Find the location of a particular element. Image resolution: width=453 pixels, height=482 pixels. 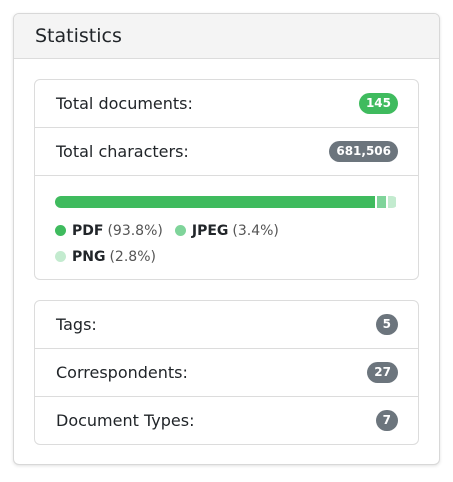

stat-row: Total characters: 681,506 is located at coordinates (226, 152).